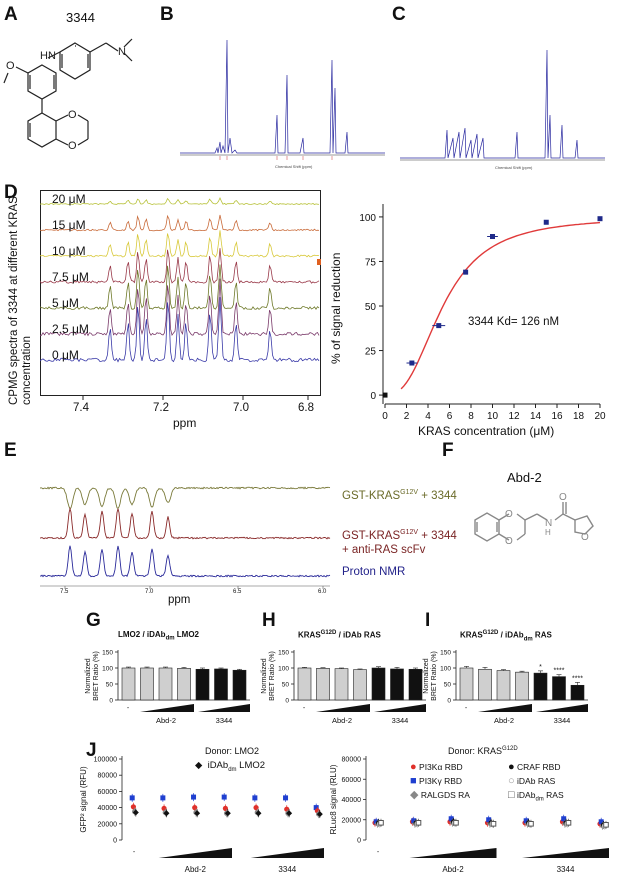 The height and width of the screenshot is (892, 617). Describe the element at coordinates (502, 109) in the screenshot. I see `c-nmr-spectrum: Chemical Shift (ppm)` at that location.